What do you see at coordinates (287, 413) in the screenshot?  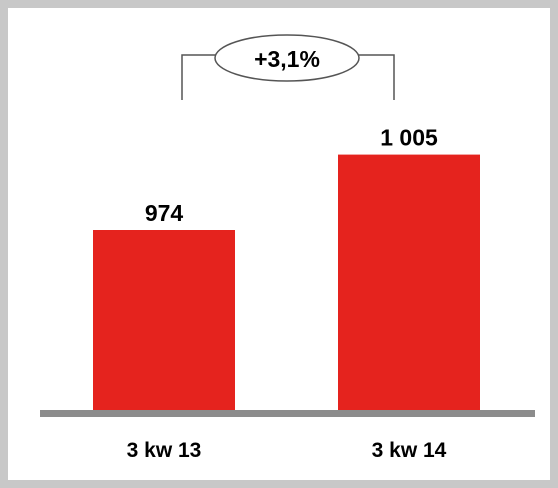 I see `baseline` at bounding box center [287, 413].